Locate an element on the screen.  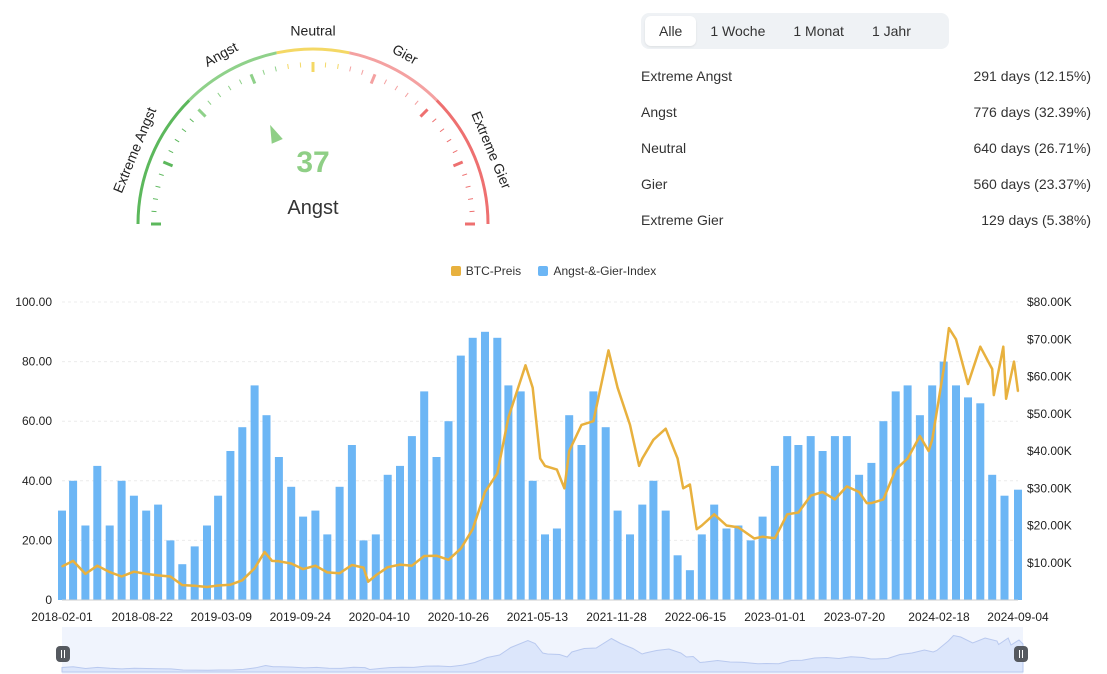
timeframe-tabs: Alle 1 Woche 1 Monat 1 Jahr is located at coordinates (795, 31).